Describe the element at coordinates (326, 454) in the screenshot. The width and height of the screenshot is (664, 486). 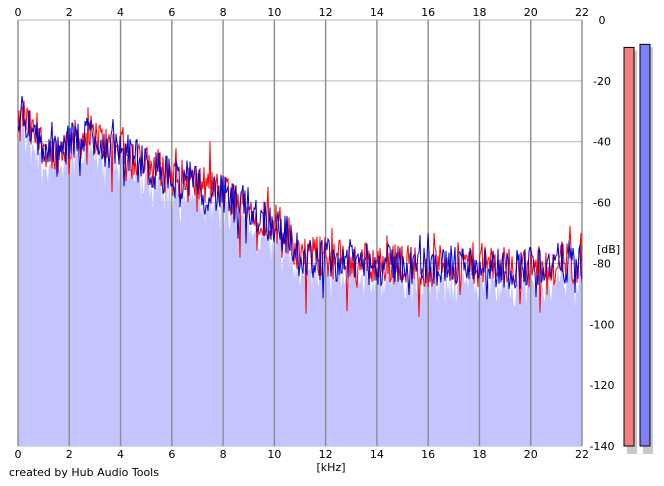
I see `x-tick-label-bottom: 12` at that location.